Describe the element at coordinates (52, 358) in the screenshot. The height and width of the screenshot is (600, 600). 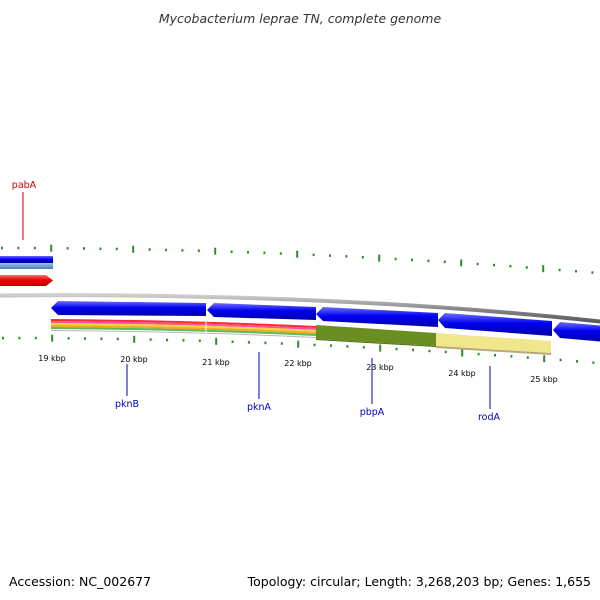
I see `kbp-label: 19 kbp` at that location.